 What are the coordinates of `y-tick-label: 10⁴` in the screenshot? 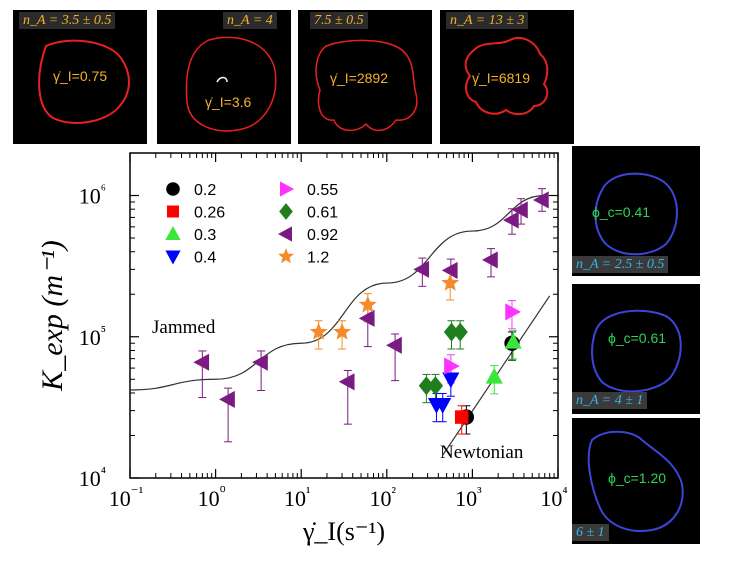 It's located at (92, 478).